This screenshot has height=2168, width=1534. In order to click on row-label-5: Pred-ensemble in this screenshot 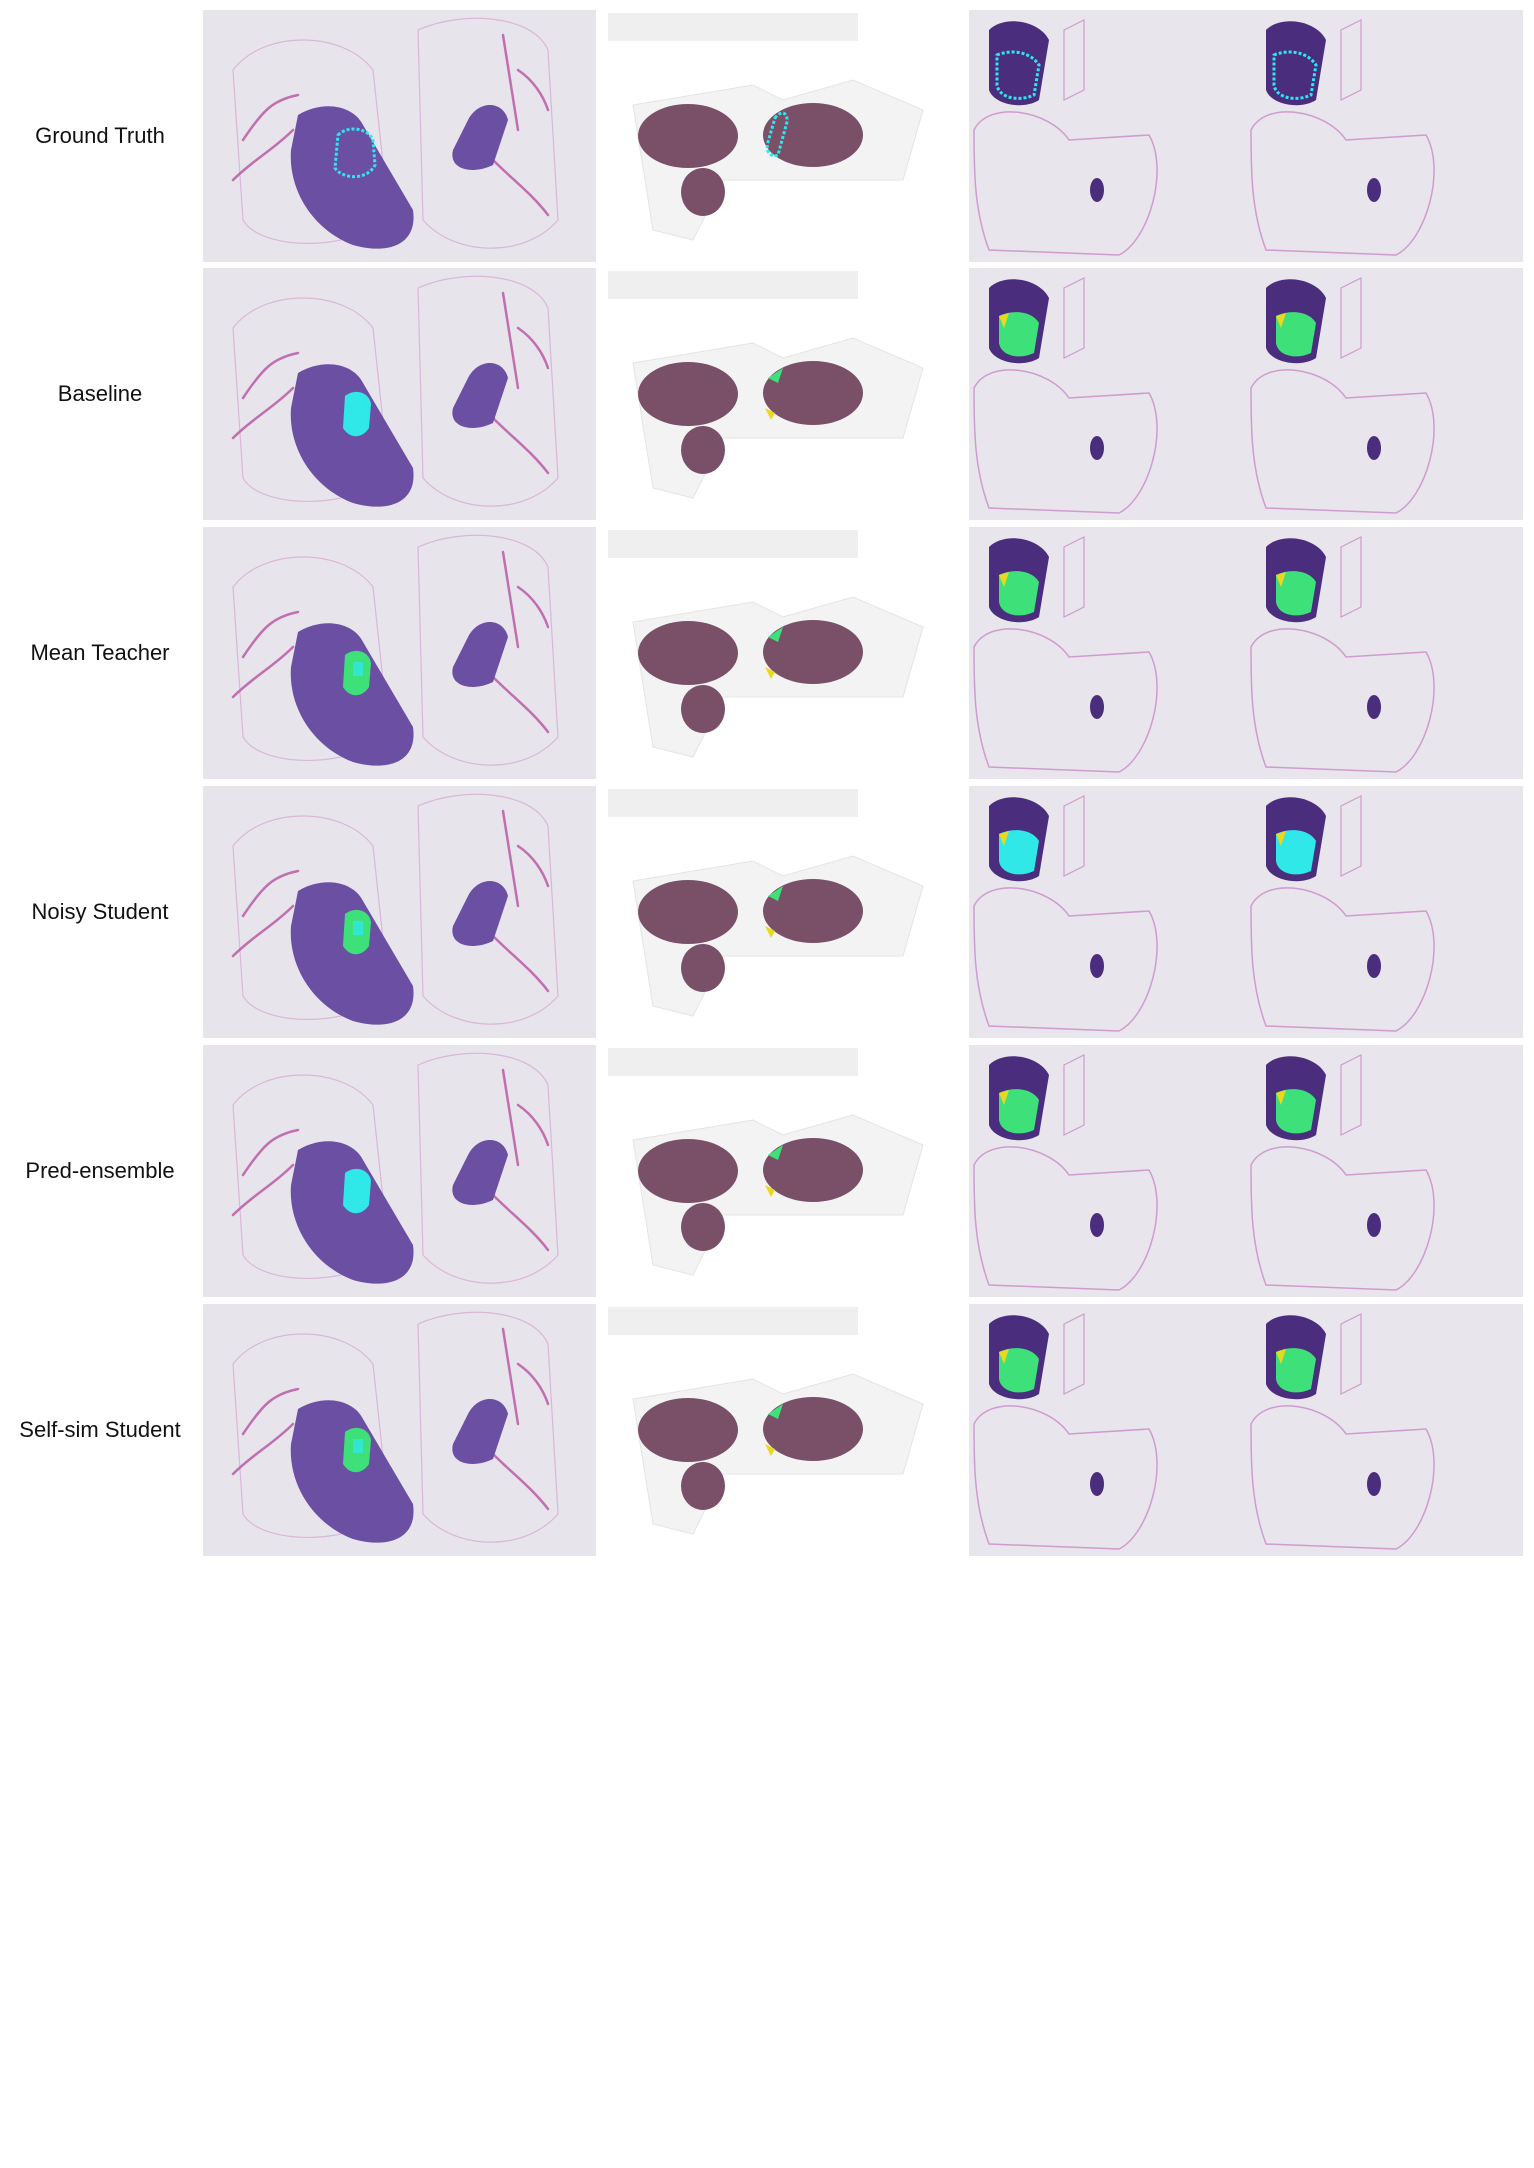, I will do `click(100, 1170)`.